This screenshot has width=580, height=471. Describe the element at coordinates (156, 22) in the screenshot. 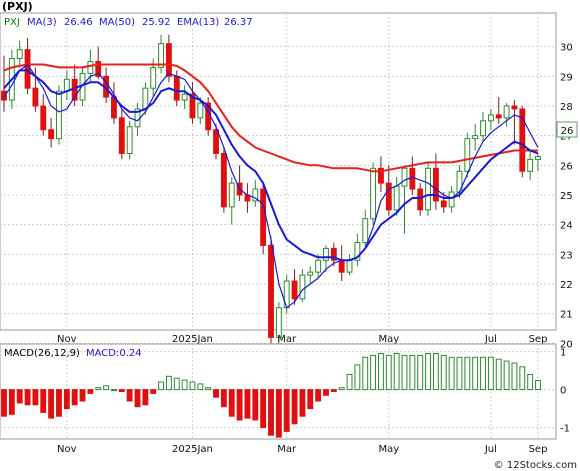

I see `legend-ma50-value: 25.92` at that location.